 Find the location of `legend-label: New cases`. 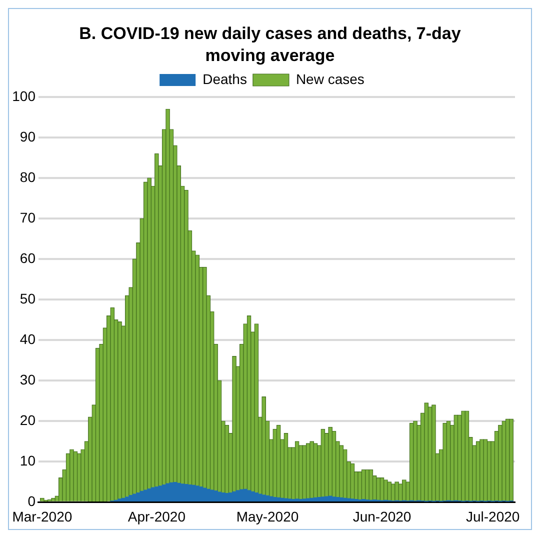

legend-label: New cases is located at coordinates (330, 78).